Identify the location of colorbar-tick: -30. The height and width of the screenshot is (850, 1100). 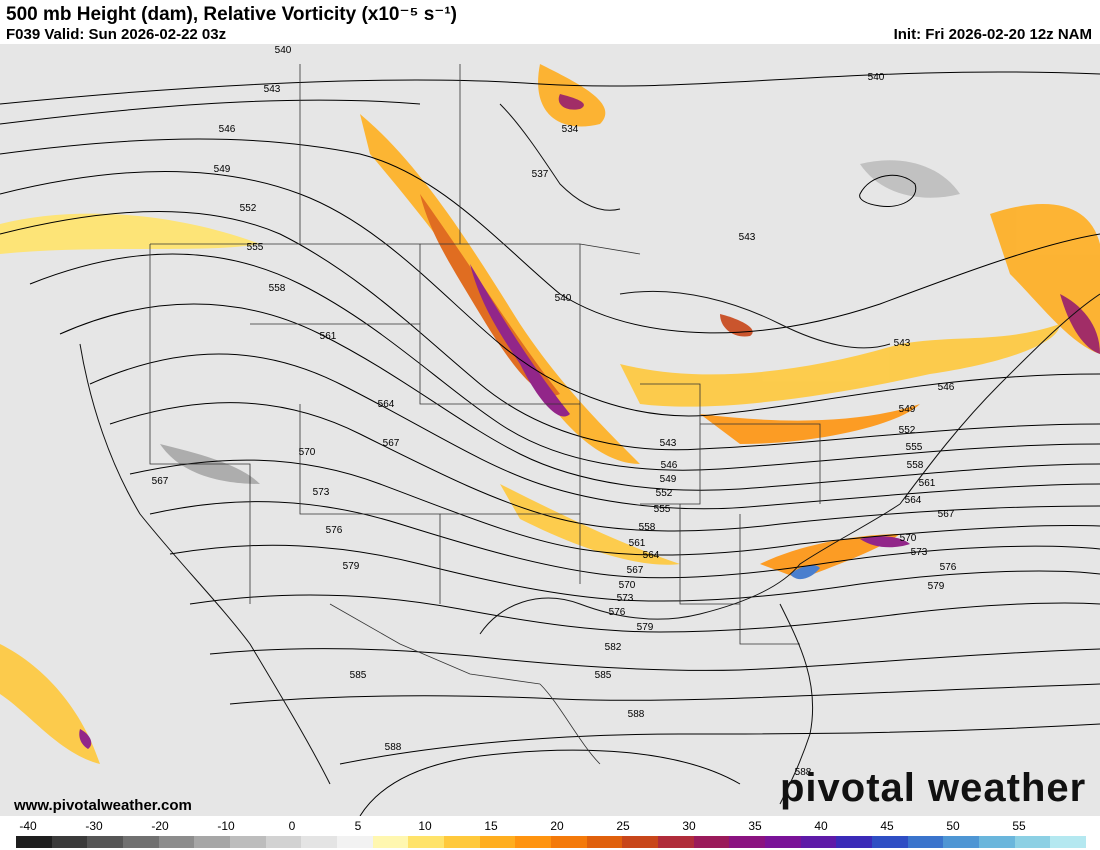
(94, 826).